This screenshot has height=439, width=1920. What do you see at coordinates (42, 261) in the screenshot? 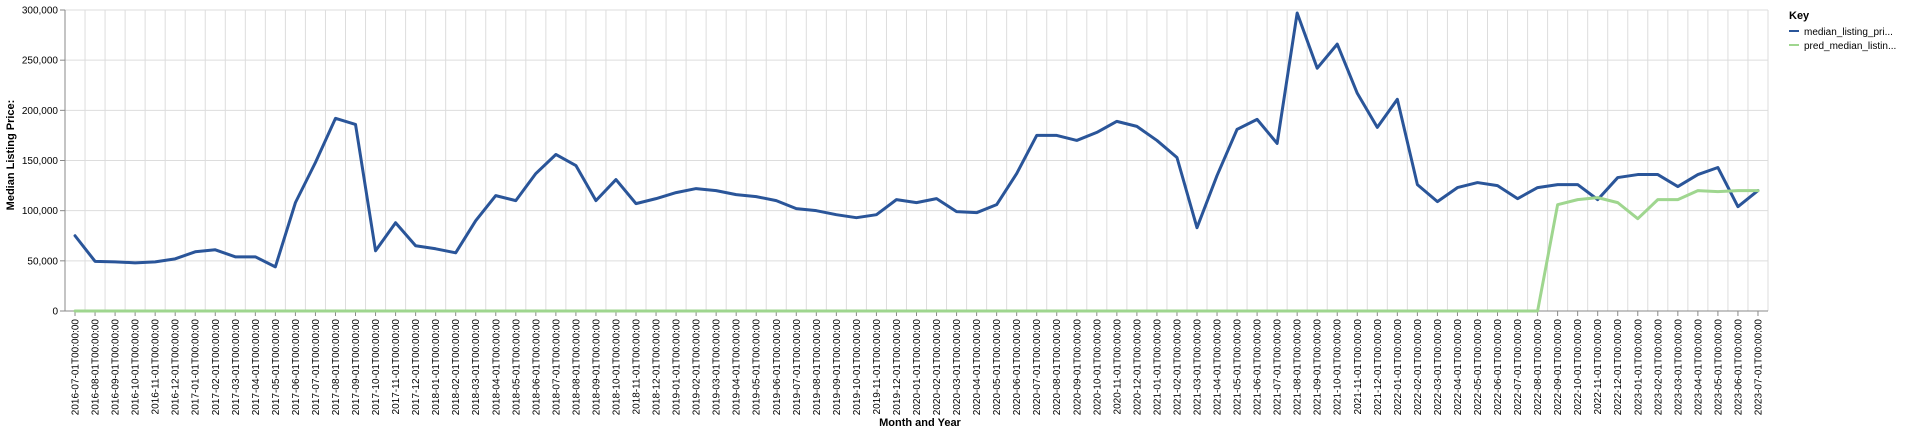
I see `y-tick-label: 50,000` at bounding box center [42, 261].